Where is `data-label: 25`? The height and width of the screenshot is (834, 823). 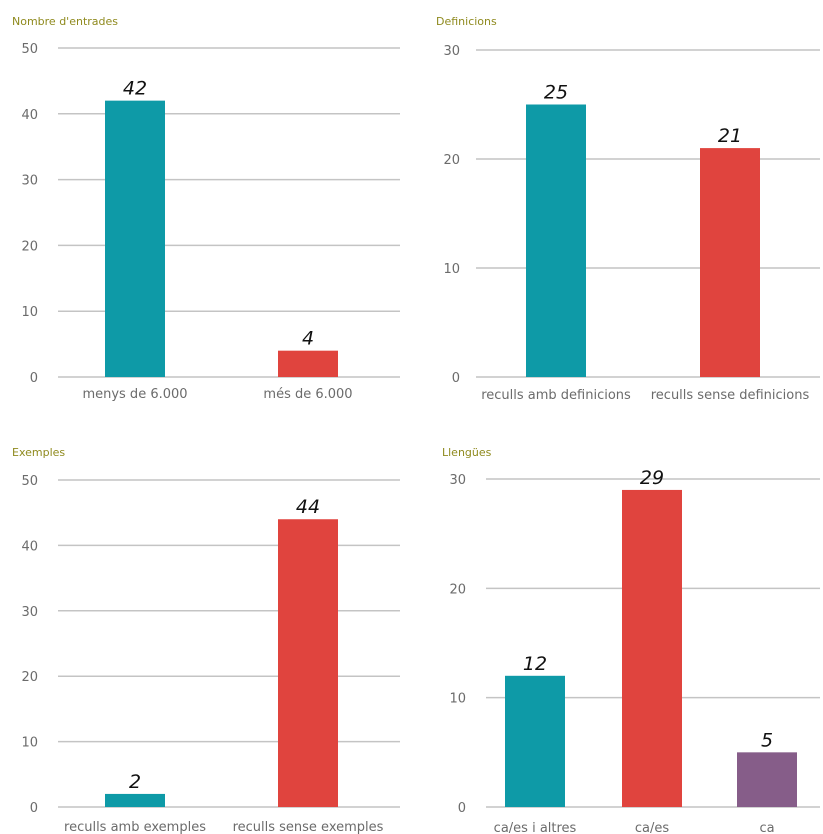
data-label: 25 is located at coordinates (556, 93).